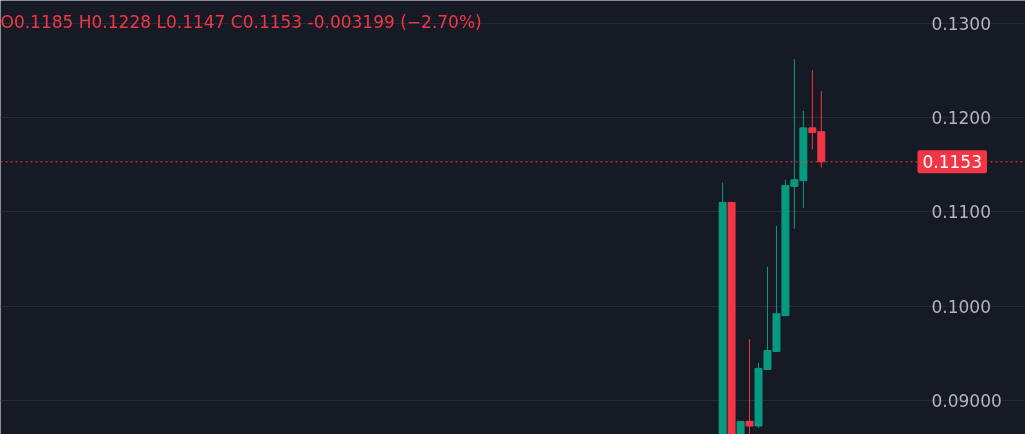 Image resolution: width=1025 pixels, height=434 pixels. What do you see at coordinates (961, 23) in the screenshot?
I see `y-tick-label: 0.1300` at bounding box center [961, 23].